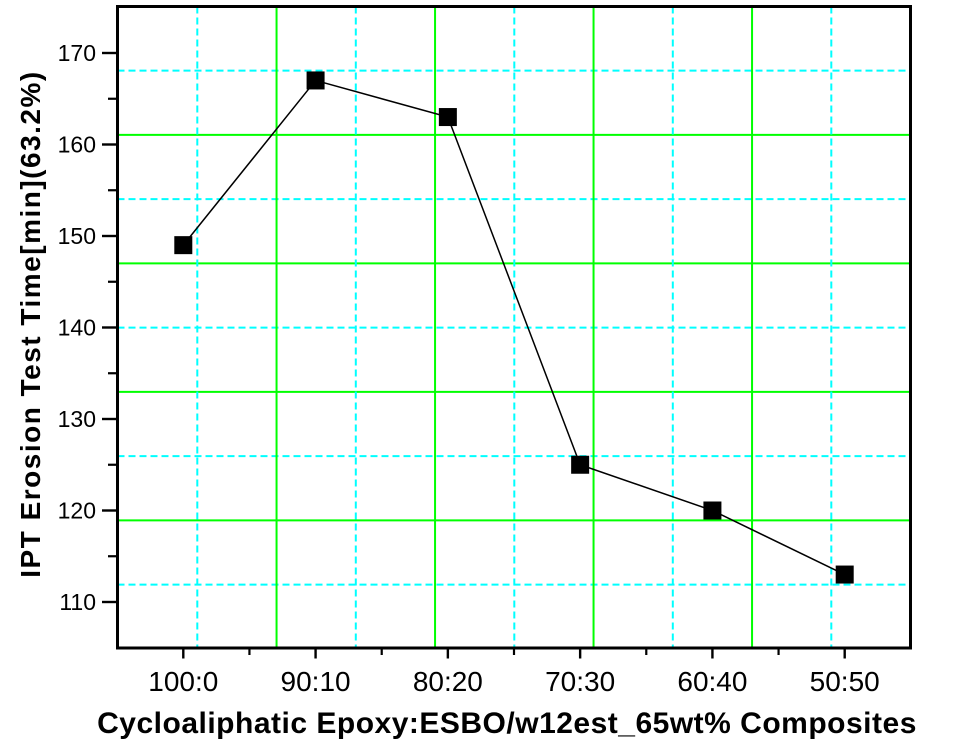 The width and height of the screenshot is (955, 755). Describe the element at coordinates (77, 511) in the screenshot. I see `y-tick-label: 120` at that location.